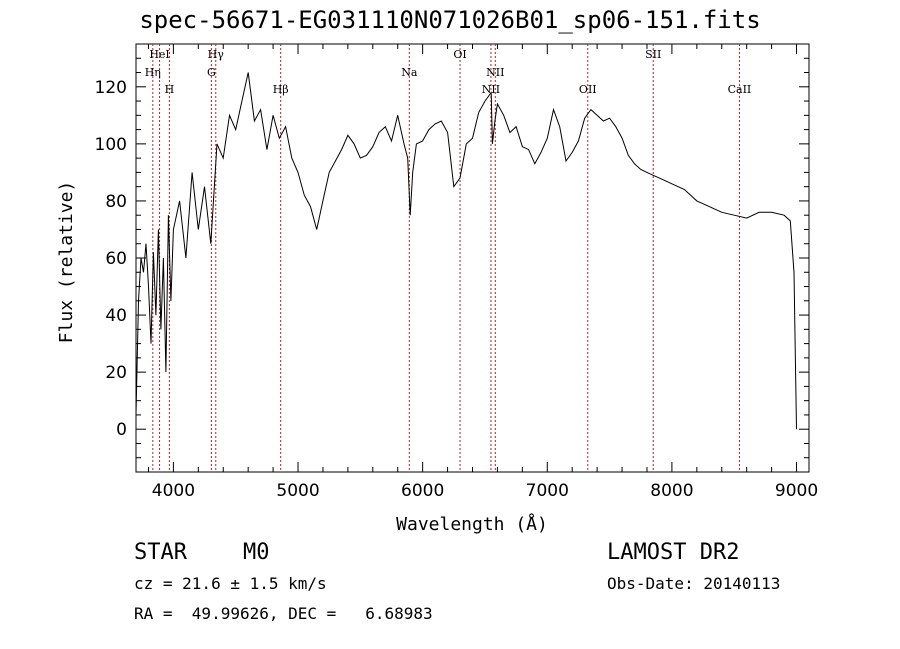 This screenshot has height=649, width=900. What do you see at coordinates (116, 259) in the screenshot?
I see `y-tick-label: 60` at bounding box center [116, 259].